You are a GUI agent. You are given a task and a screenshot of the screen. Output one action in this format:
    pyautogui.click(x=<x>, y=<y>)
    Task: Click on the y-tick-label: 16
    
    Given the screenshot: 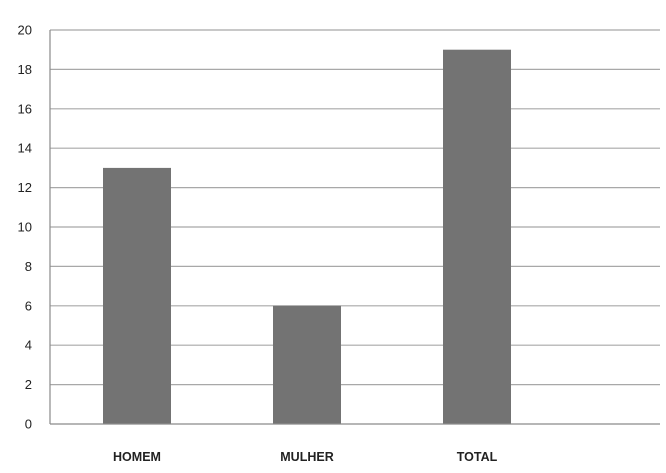 What is the action you would take?
    pyautogui.click(x=25, y=108)
    